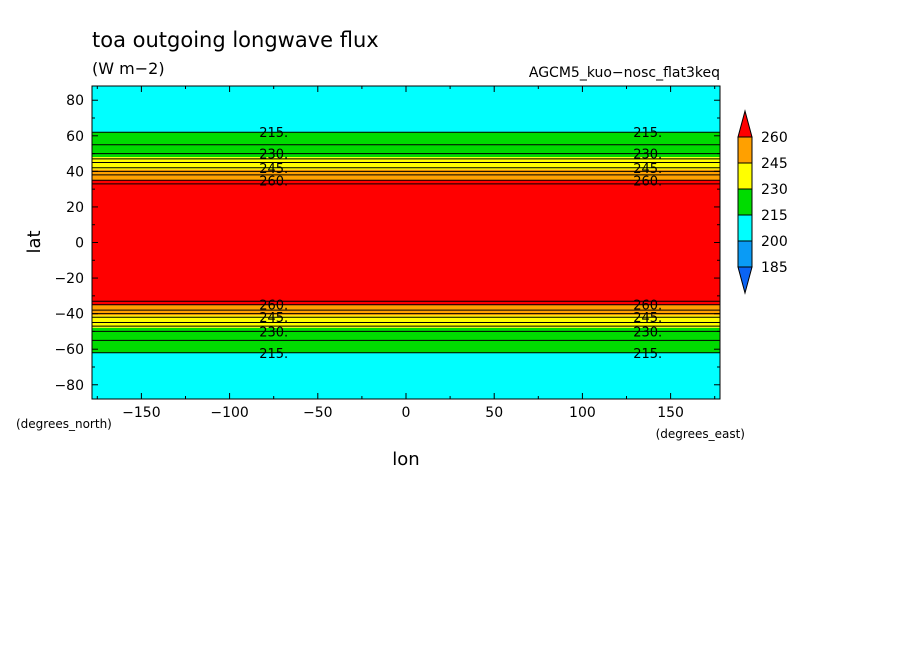 The width and height of the screenshot is (904, 654). Describe the element at coordinates (229, 413) in the screenshot. I see `x-tick-label: −100` at that location.